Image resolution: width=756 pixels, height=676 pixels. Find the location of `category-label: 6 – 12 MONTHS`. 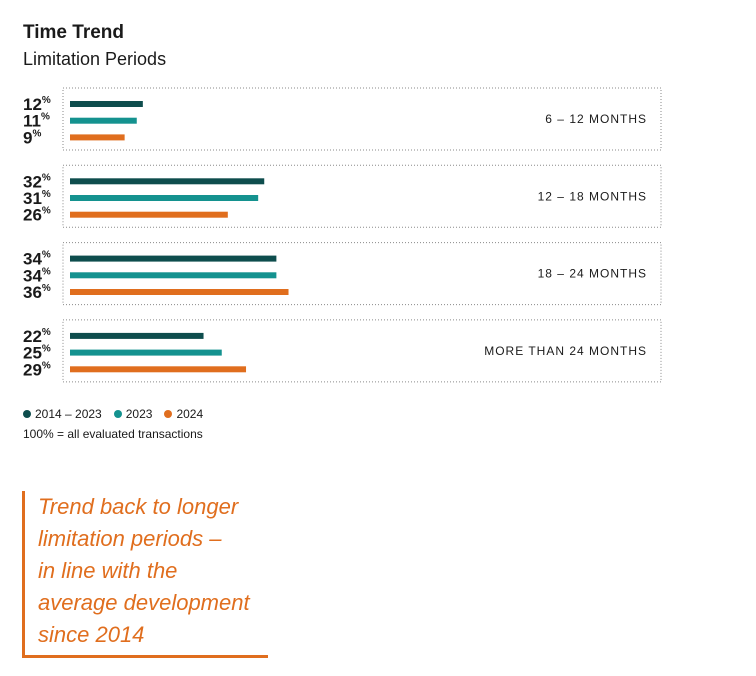

category-label: 6 – 12 MONTHS is located at coordinates (596, 119).